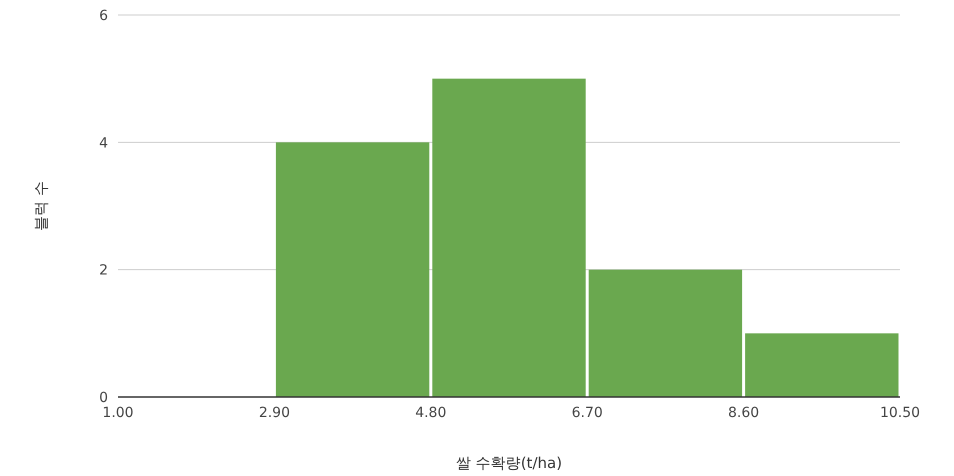  I want to click on y-tick-label: 6, so click(103, 16).